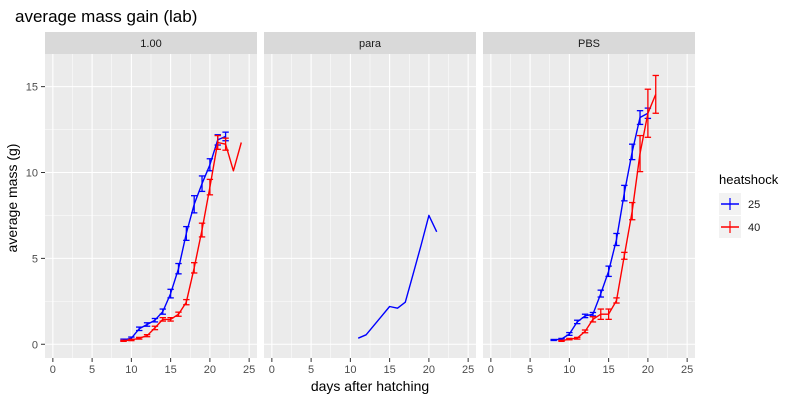 The width and height of the screenshot is (800, 405). Describe the element at coordinates (749, 179) in the screenshot. I see `legend-title: heatshock` at that location.